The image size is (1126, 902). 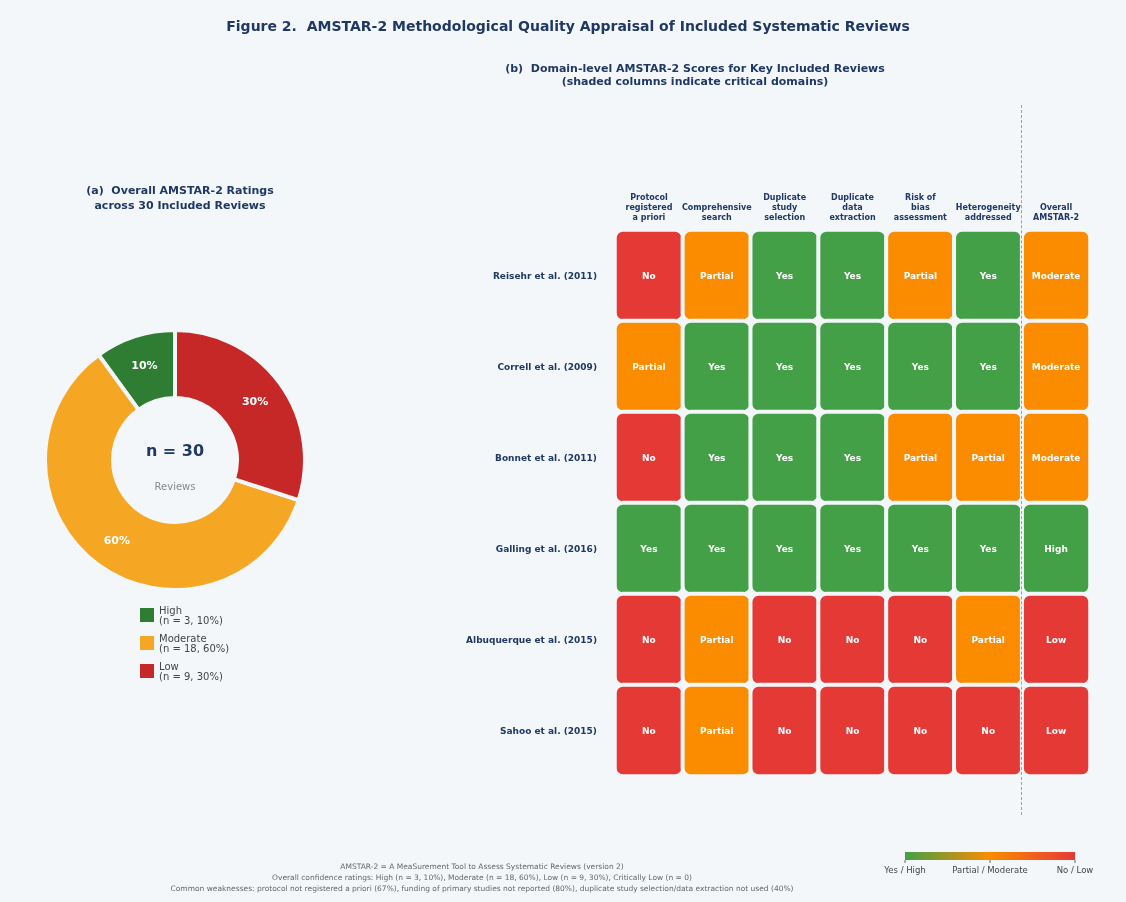 What do you see at coordinates (785, 207) in the screenshot?
I see `x-tick-label: Duplicate study selection` at bounding box center [785, 207].